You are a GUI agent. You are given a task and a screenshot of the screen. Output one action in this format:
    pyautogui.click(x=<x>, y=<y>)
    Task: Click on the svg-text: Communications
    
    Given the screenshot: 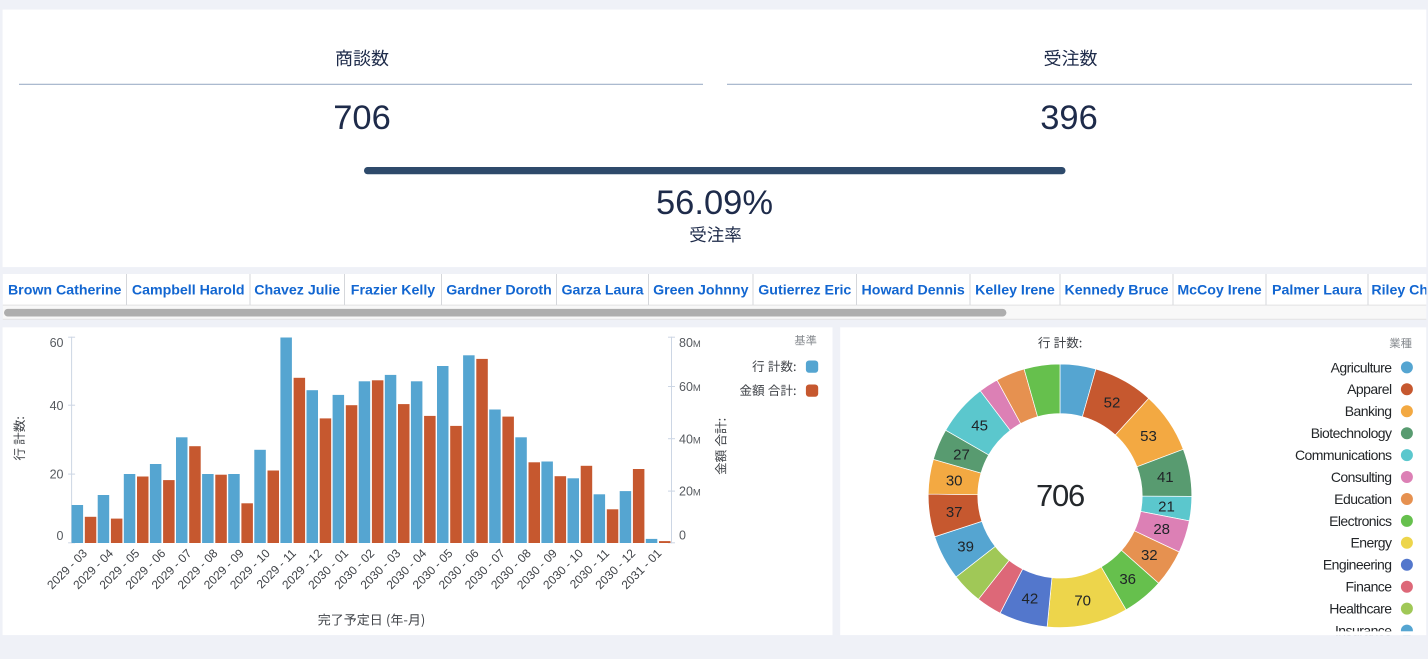 What is the action you would take?
    pyautogui.click(x=1343, y=455)
    